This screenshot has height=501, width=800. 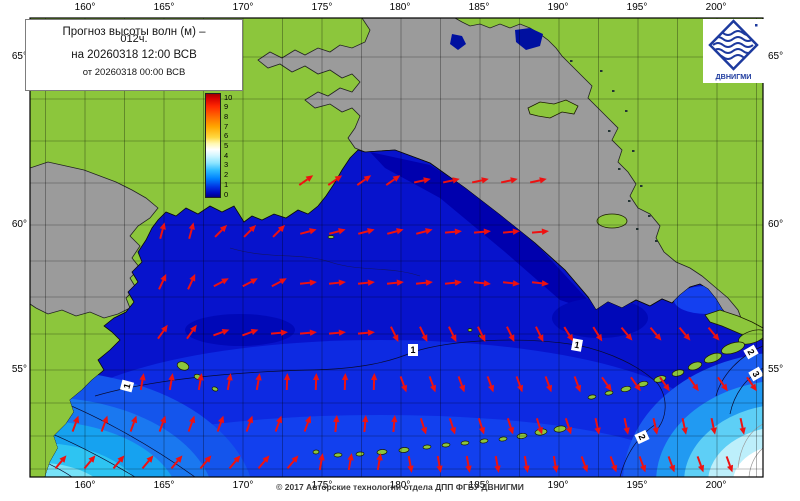 What do you see at coordinates (637, 7) in the screenshot?
I see `lon-label: 195°` at bounding box center [637, 7].